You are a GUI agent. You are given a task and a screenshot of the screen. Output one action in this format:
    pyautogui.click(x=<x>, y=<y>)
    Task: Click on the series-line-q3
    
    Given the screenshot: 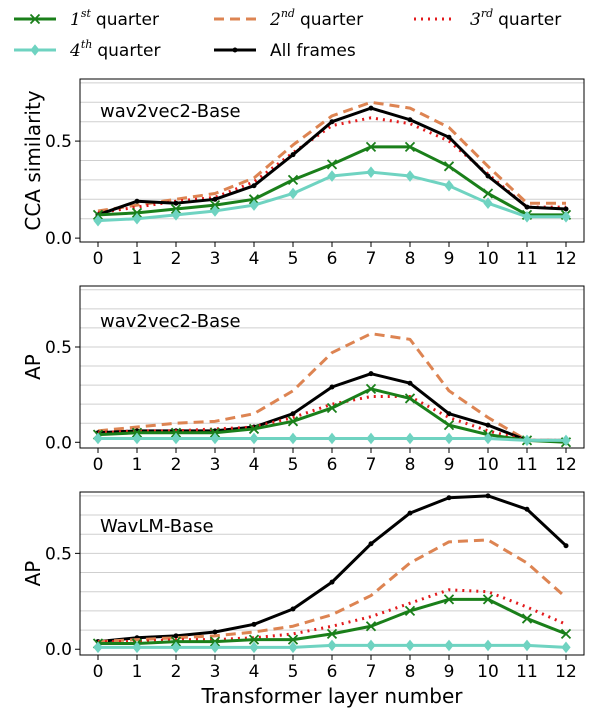 What is the action you would take?
    pyautogui.click(x=331, y=418)
    